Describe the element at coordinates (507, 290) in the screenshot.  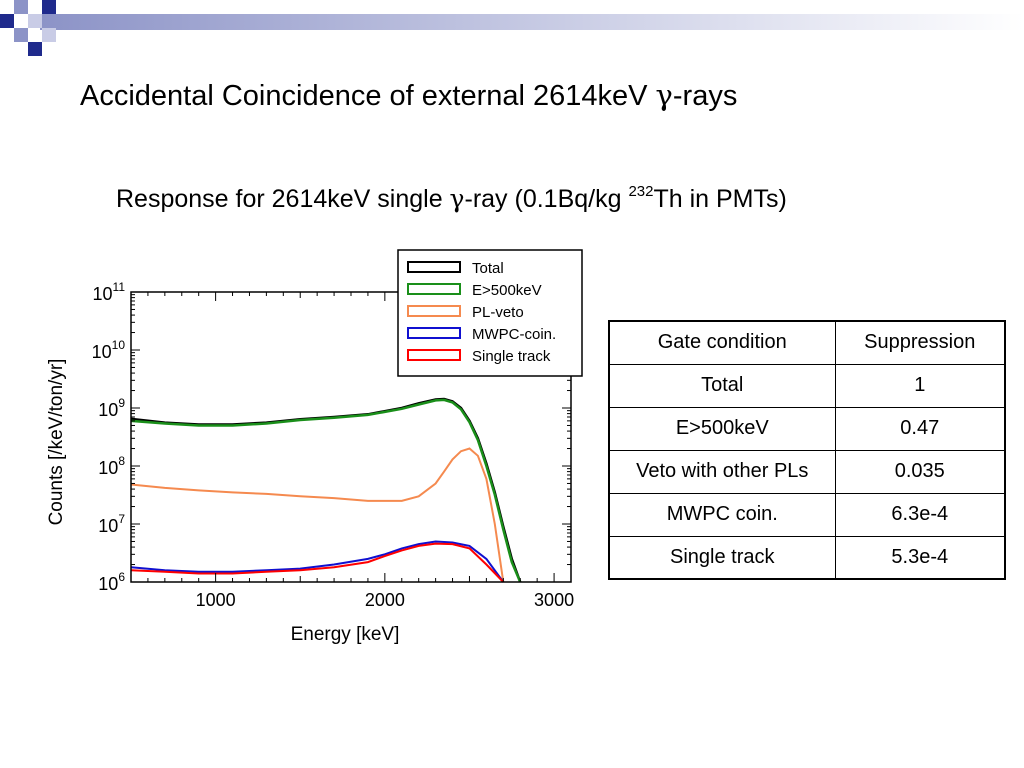
I see `legend-entry: E>500keV` at that location.